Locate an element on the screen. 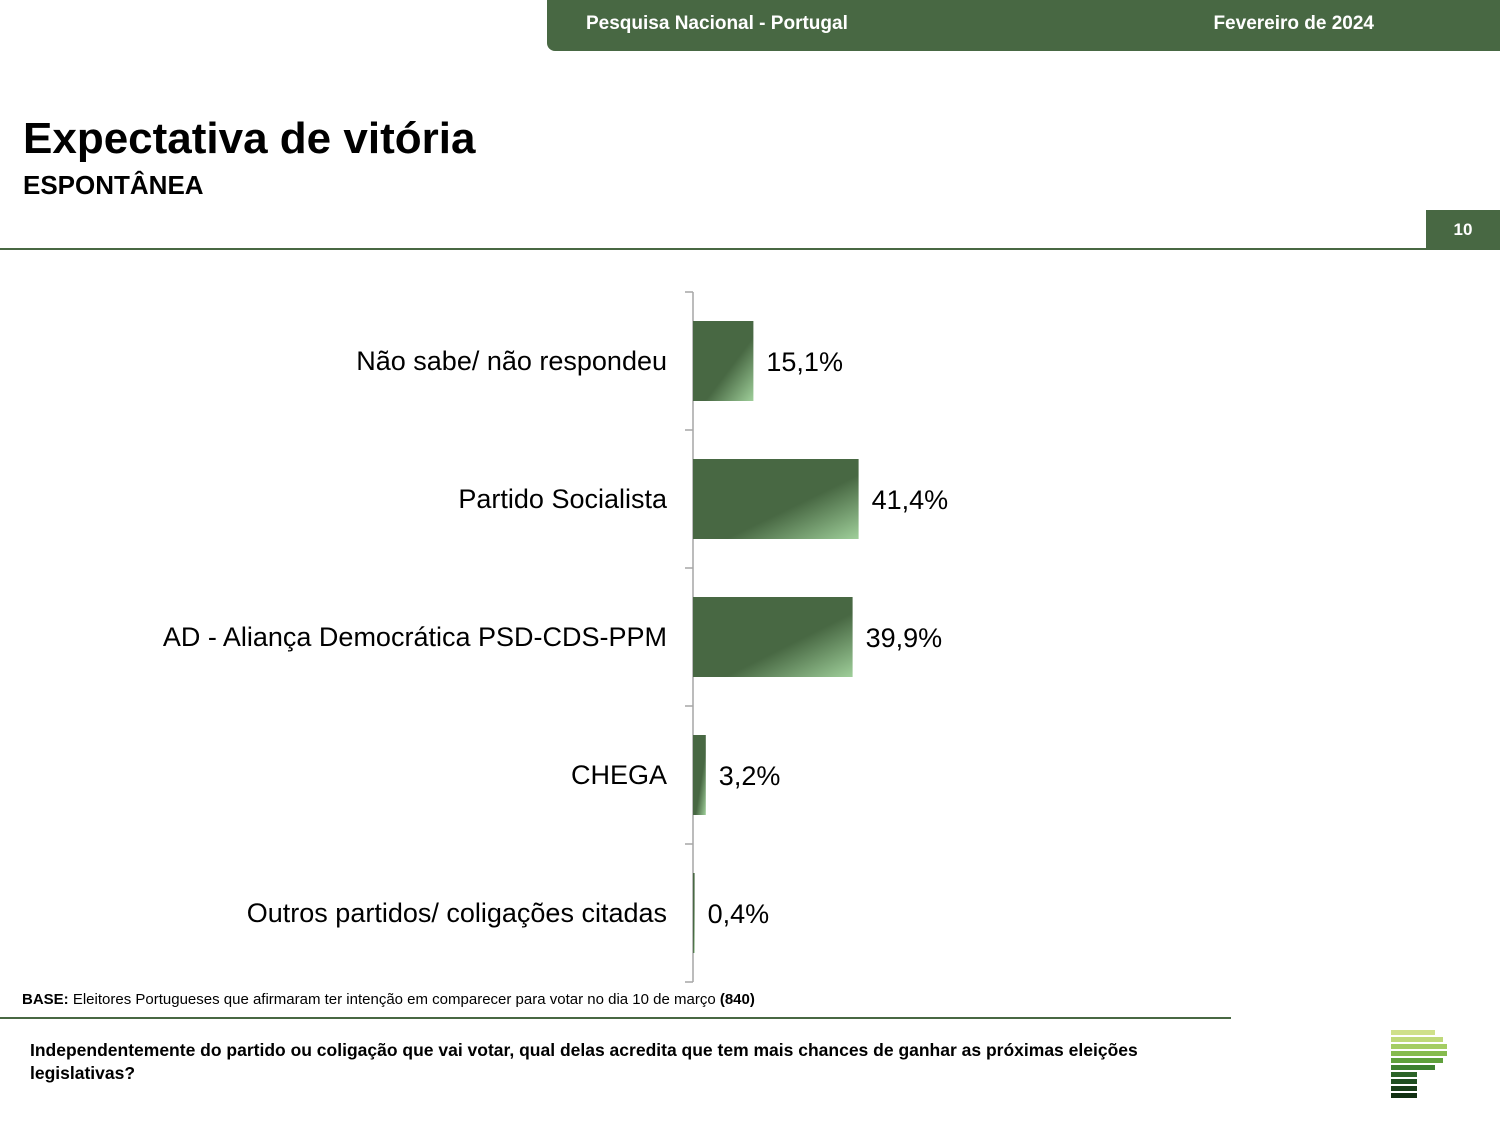 This screenshot has width=1500, height=1125. header-divider is located at coordinates (750, 249).